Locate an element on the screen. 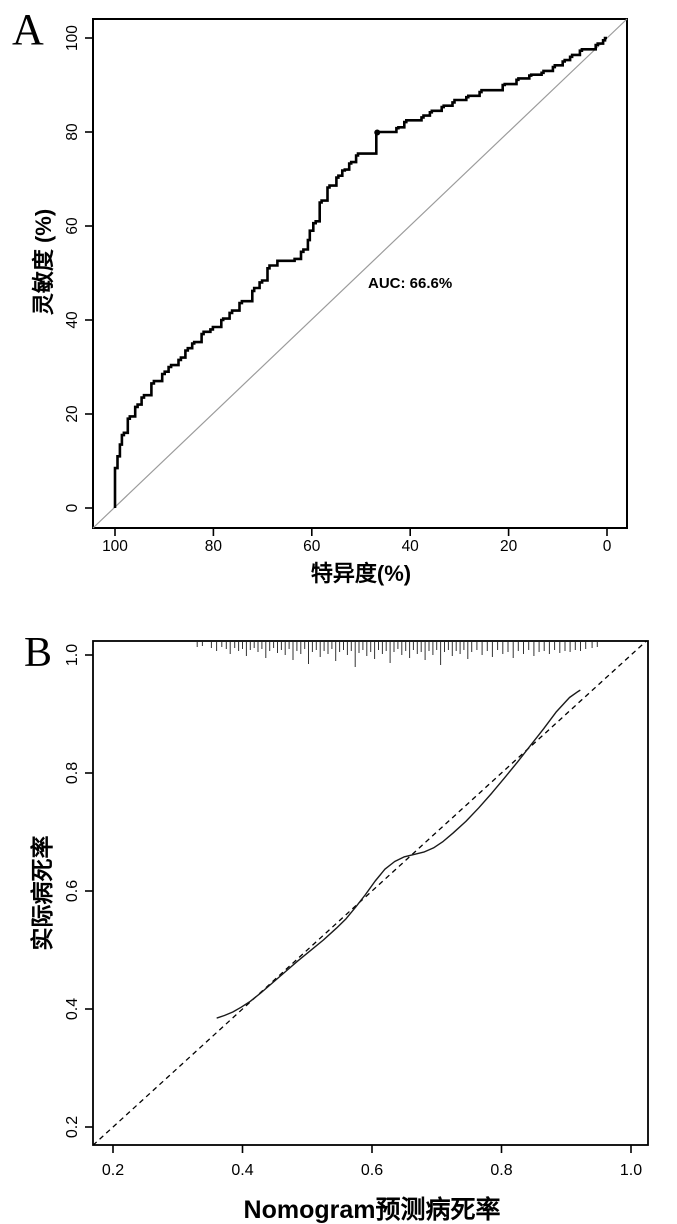  roc-y-tick-label: 40 is located at coordinates (72, 320).